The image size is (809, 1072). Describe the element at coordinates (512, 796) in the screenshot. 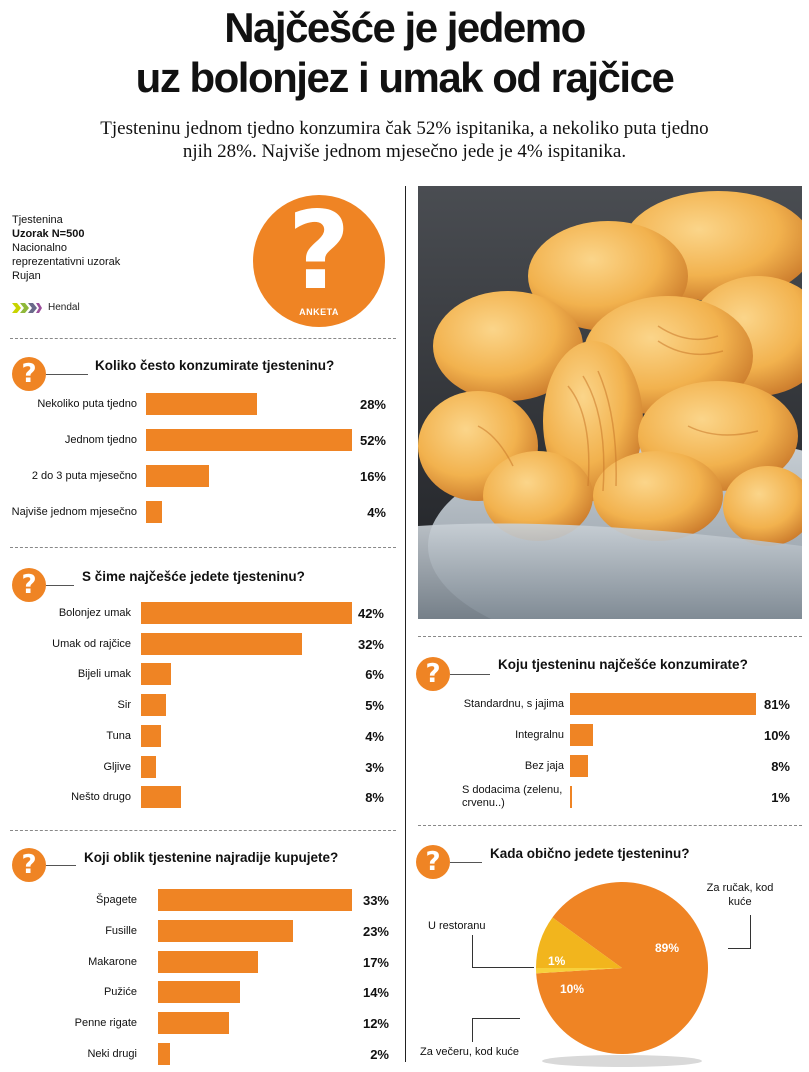

I see `bar-label: S dodacima (zelenu, crvenu..)` at that location.